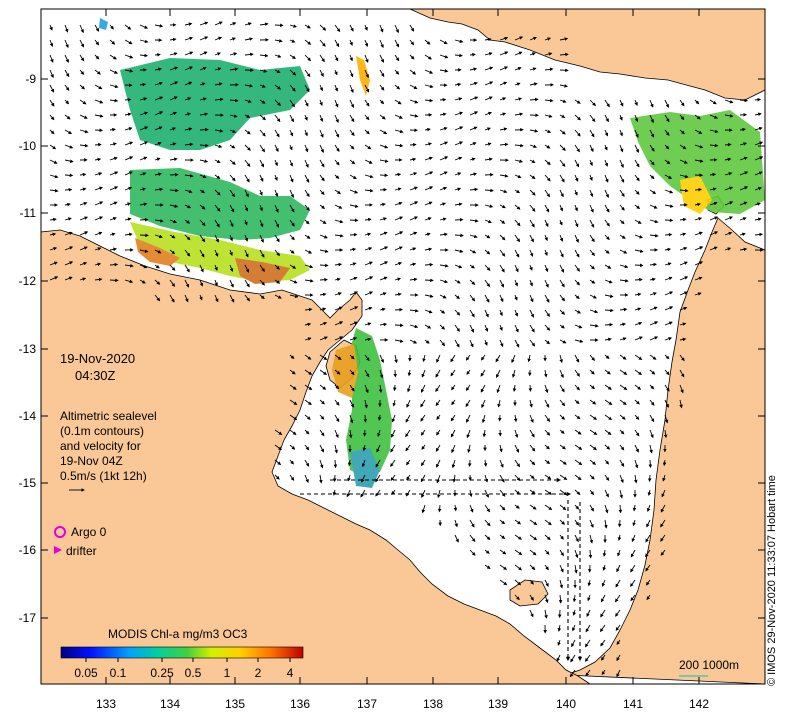 Image resolution: width=792 pixels, height=716 pixels. What do you see at coordinates (98, 358) in the screenshot?
I see `map-date: 19-Nov-2020` at bounding box center [98, 358].